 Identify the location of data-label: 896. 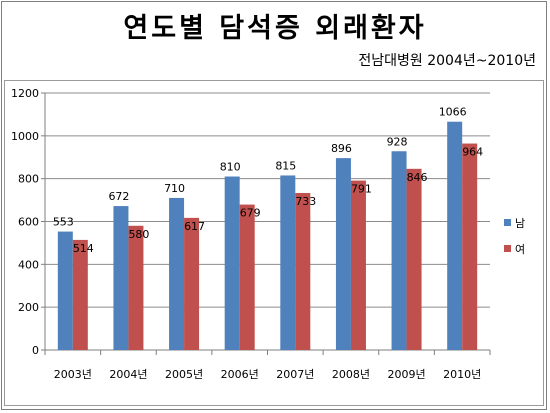
(341, 148).